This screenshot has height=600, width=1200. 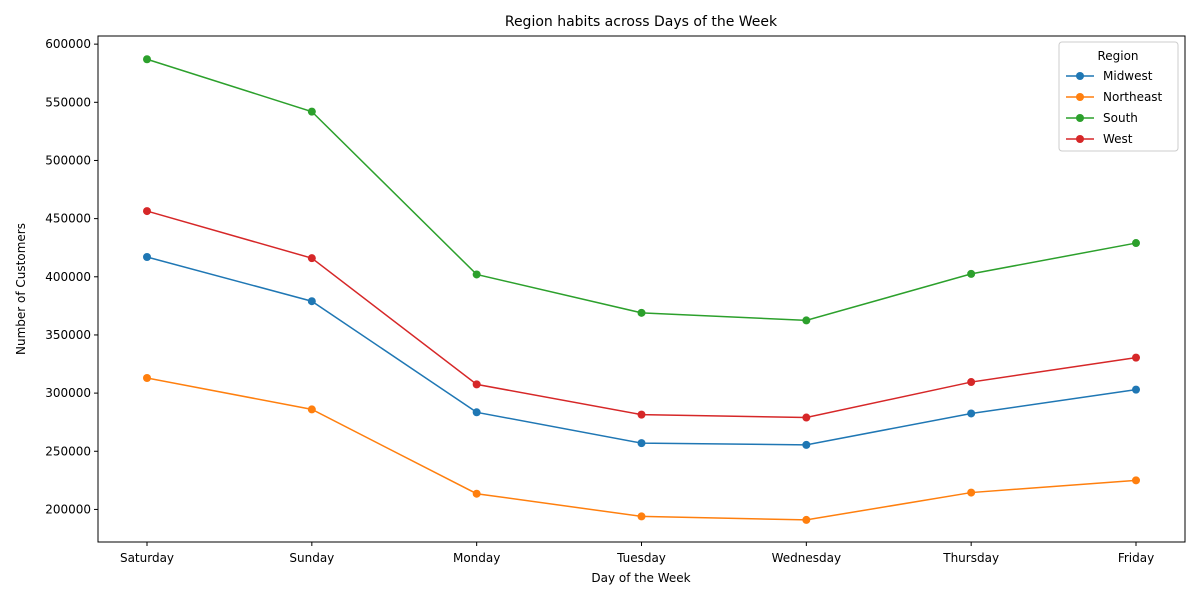 I want to click on legend-title: Region, so click(x=1117, y=56).